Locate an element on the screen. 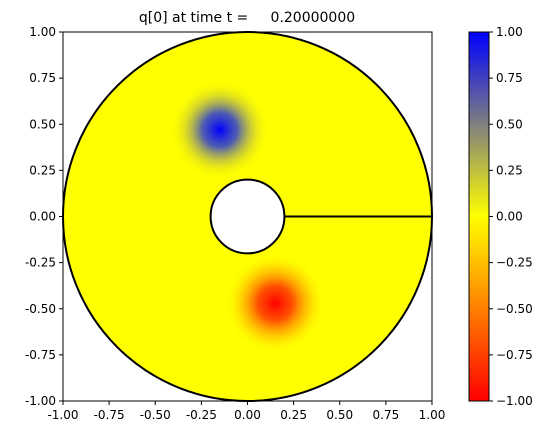 This screenshot has height=435, width=550. chart-title: q[0] at time t = 0.20000000 is located at coordinates (247, 18).